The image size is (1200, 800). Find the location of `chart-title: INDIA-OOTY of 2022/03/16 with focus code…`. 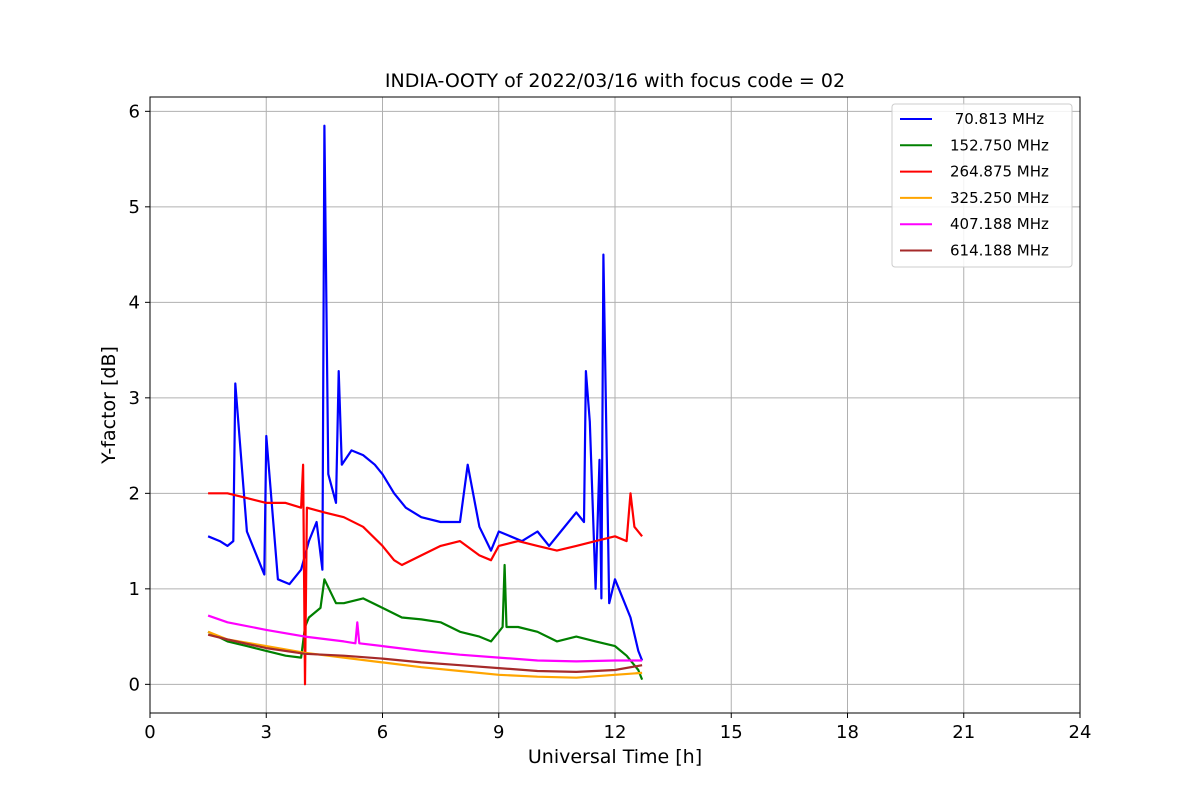

chart-title: INDIA-OOTY of 2022/03/16 with focus code… is located at coordinates (615, 81).